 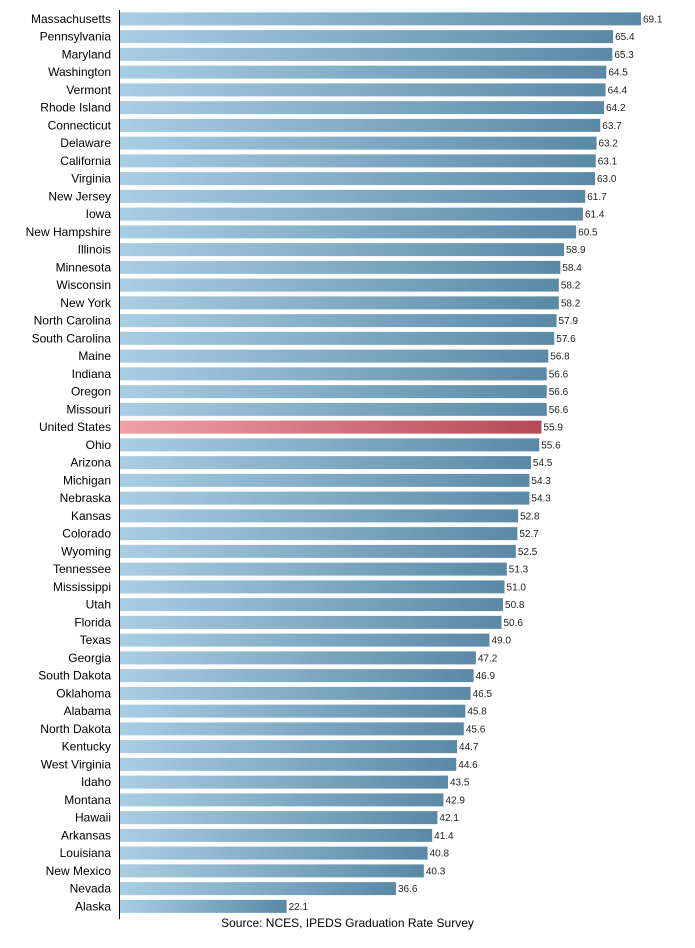 What do you see at coordinates (86, 303) in the screenshot?
I see `category-label: New York` at bounding box center [86, 303].